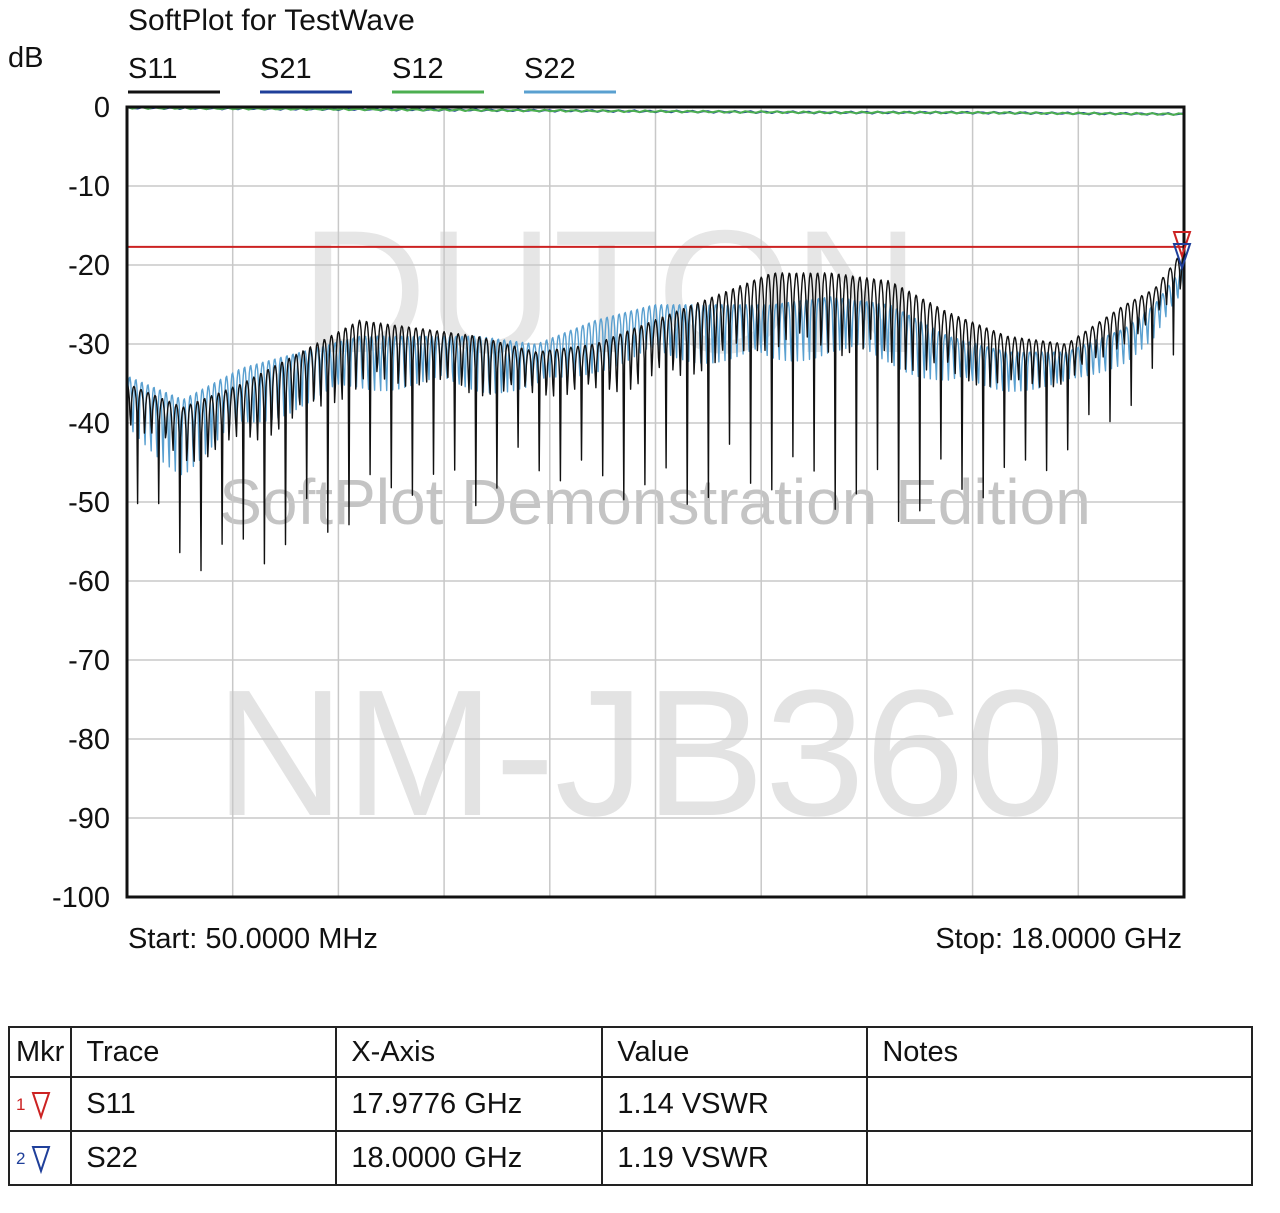  What do you see at coordinates (253, 939) in the screenshot?
I see `x-start-label: Start: 50.0000 MHz` at bounding box center [253, 939].